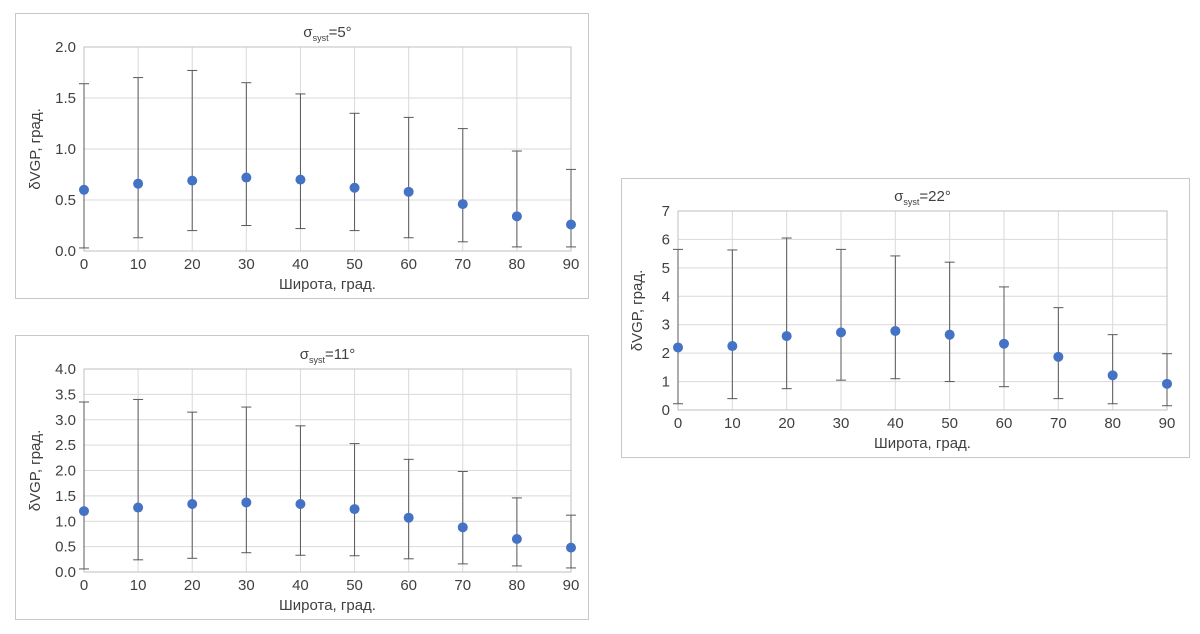 The height and width of the screenshot is (634, 1200). Describe the element at coordinates (328, 355) in the screenshot. I see `chart-title: σsyst=11°` at that location.